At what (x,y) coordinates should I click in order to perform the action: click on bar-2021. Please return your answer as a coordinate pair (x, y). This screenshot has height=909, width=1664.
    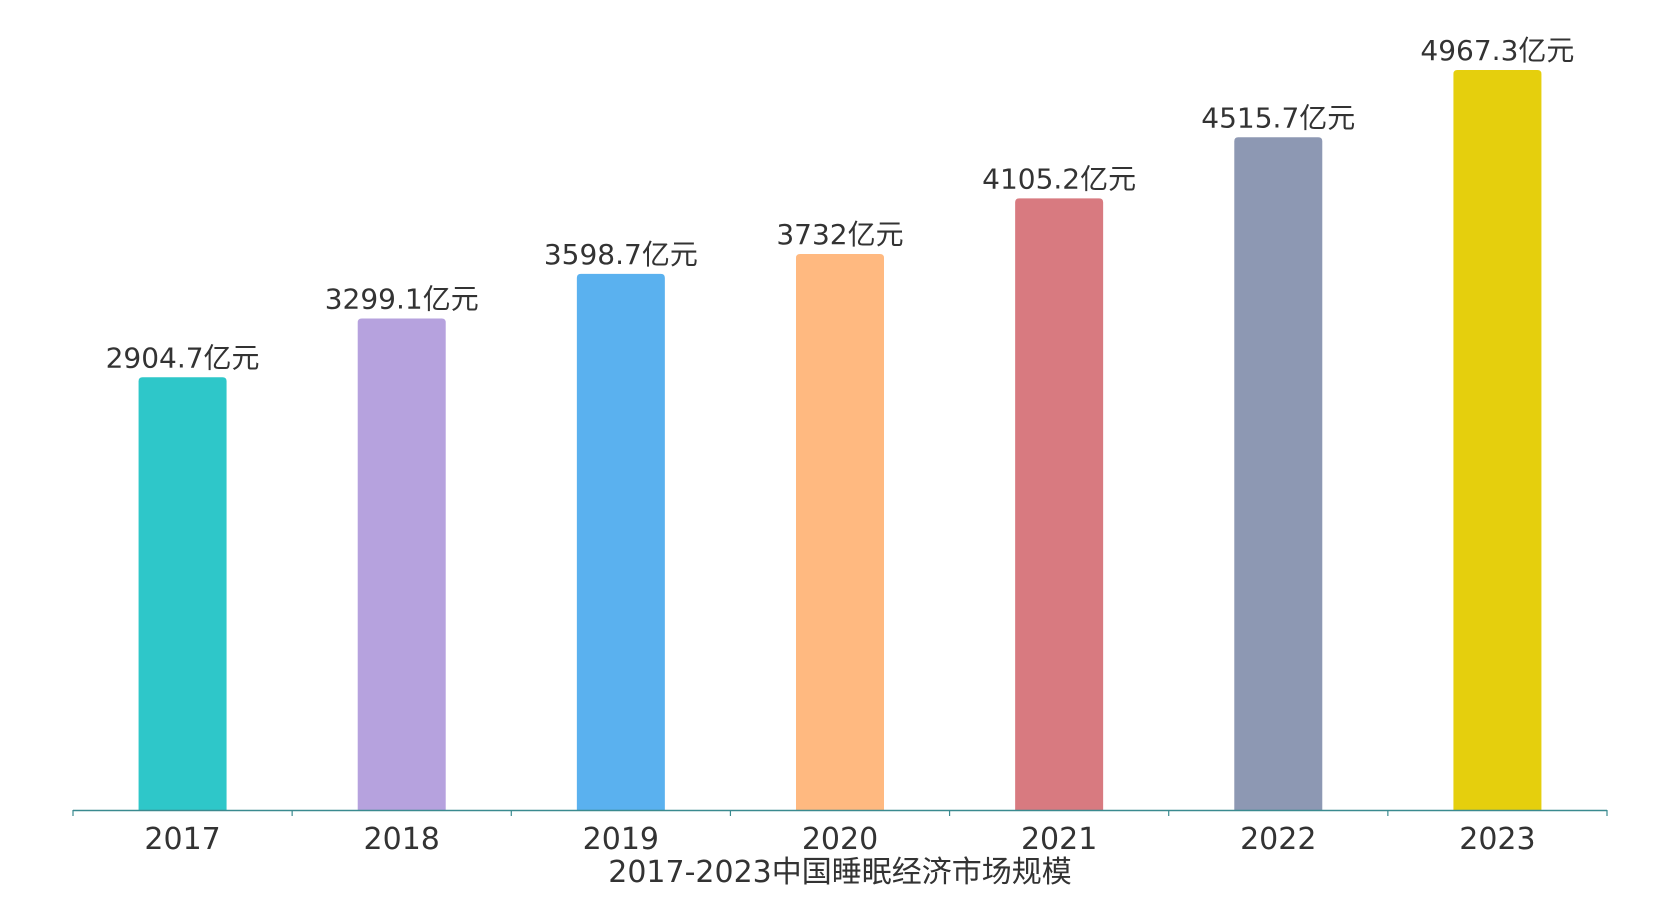
    Looking at the image, I should click on (1059, 504).